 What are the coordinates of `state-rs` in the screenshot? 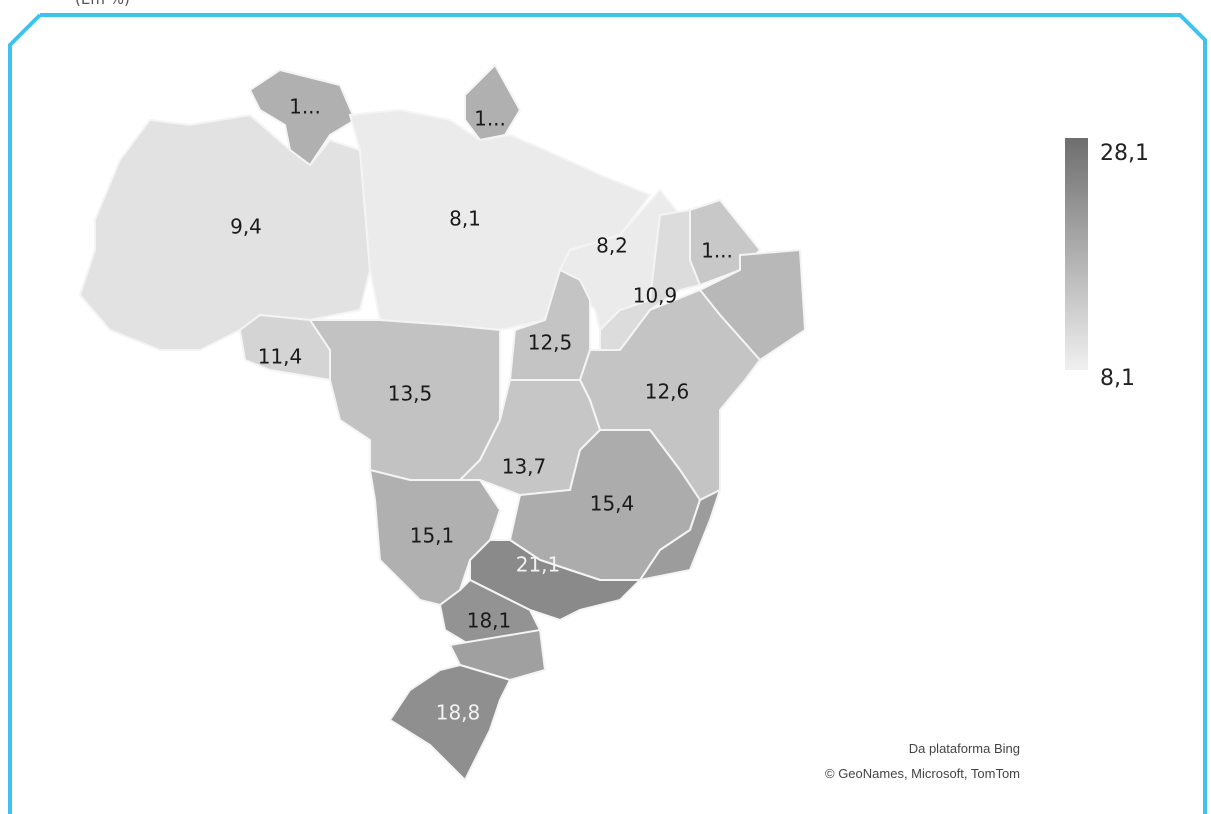 It's located at (450, 722).